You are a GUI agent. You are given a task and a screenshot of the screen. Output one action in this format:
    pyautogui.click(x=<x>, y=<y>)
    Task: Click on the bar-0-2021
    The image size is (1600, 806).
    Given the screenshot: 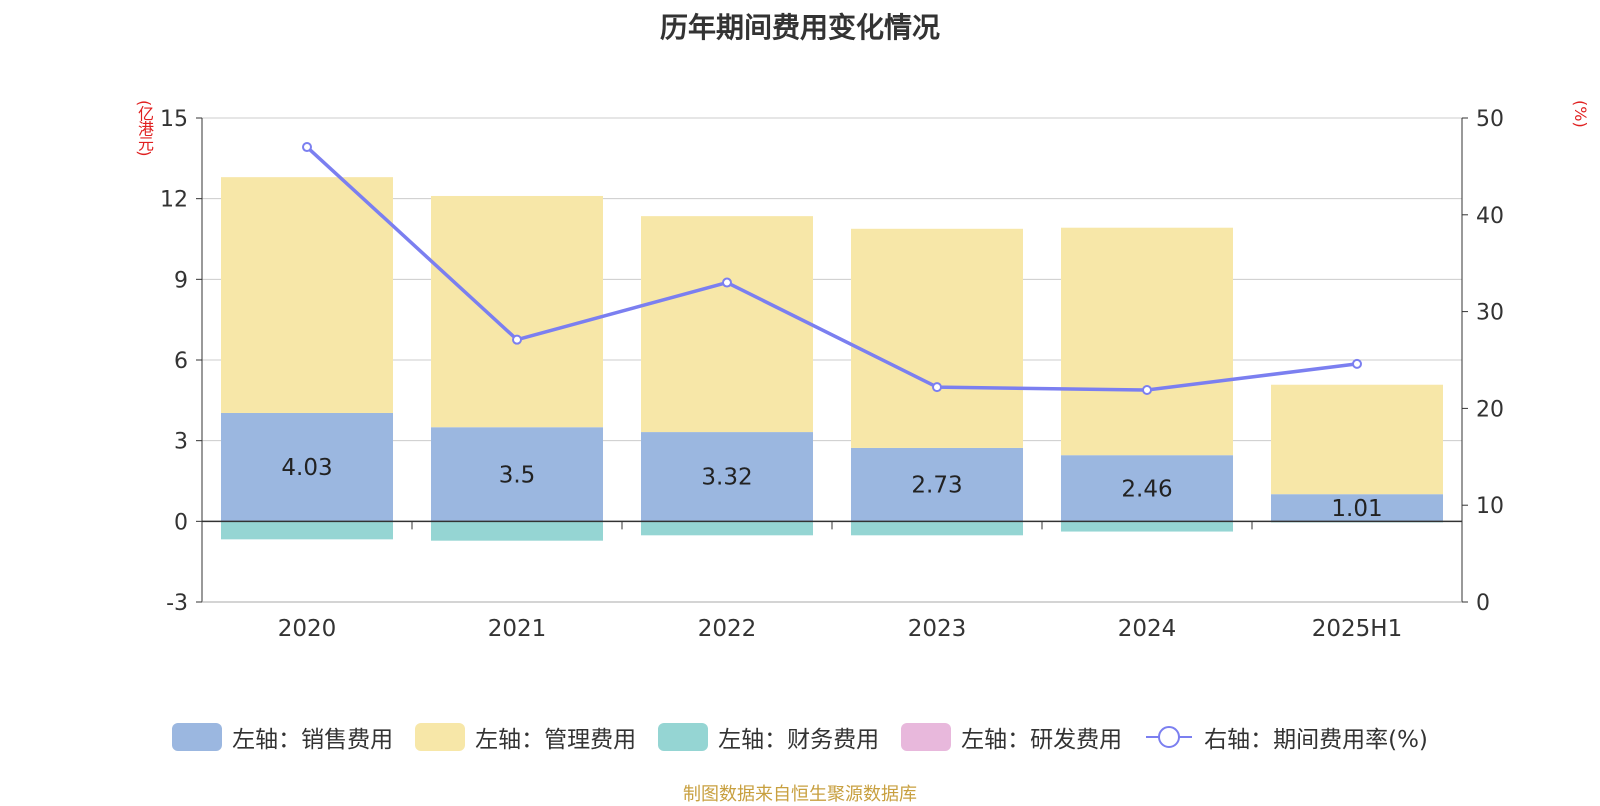 What is the action you would take?
    pyautogui.click(x=517, y=474)
    